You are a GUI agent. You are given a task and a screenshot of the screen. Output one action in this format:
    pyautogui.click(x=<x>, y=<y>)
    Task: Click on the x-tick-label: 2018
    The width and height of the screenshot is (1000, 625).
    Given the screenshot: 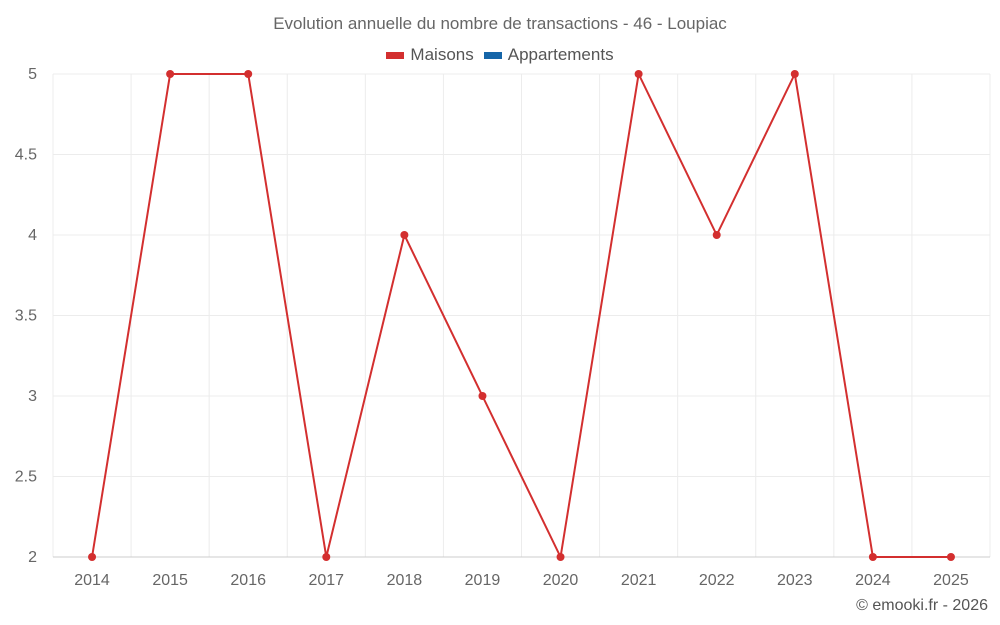 What is the action you would take?
    pyautogui.click(x=405, y=580)
    